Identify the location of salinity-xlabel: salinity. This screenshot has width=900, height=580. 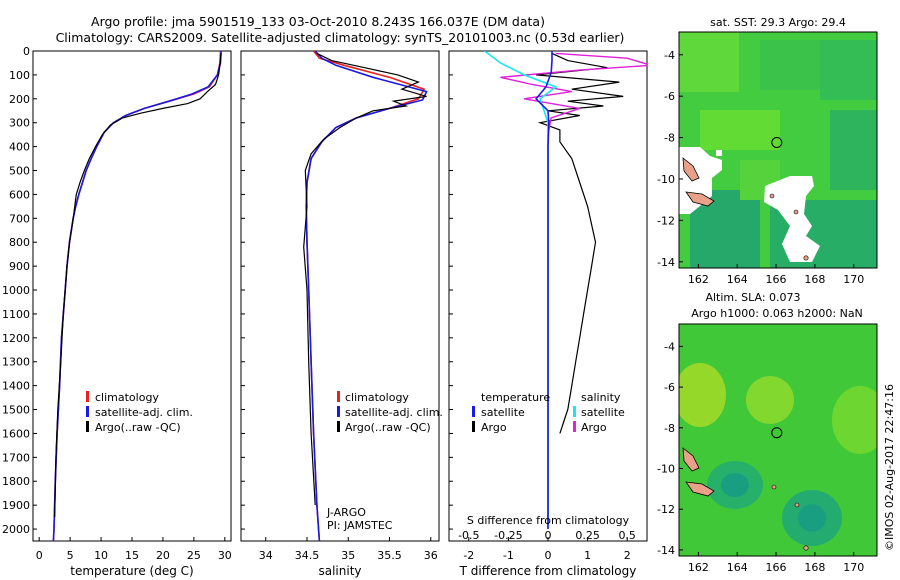
(339, 571).